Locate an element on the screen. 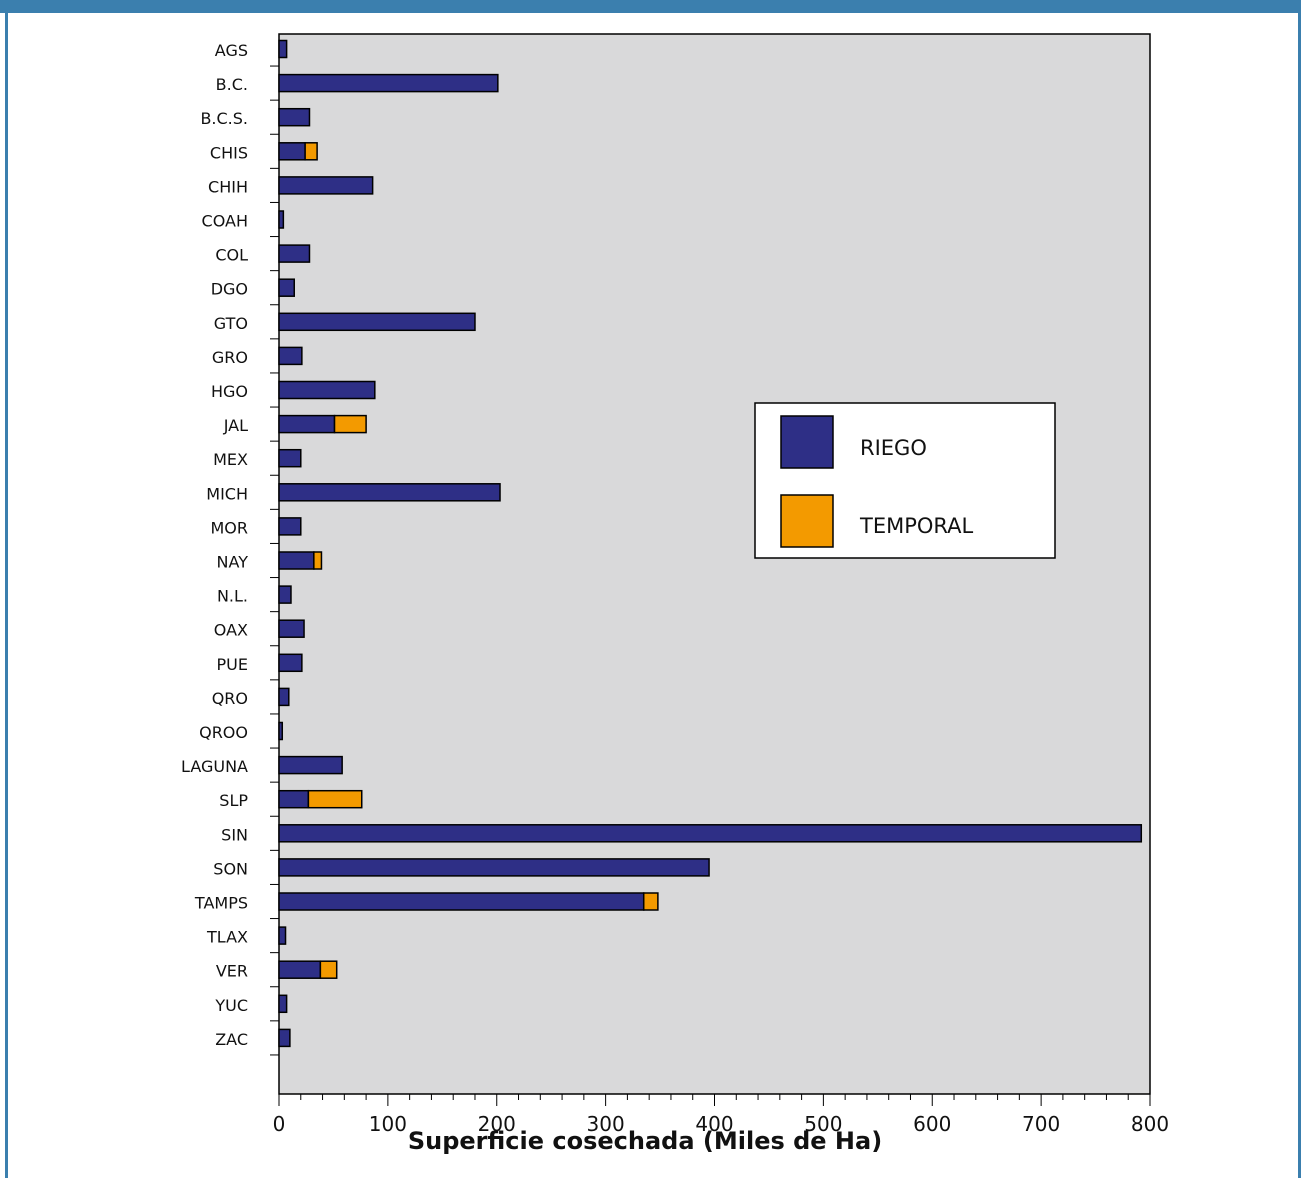 Image resolution: width=1301 pixels, height=1178 pixels. bar-temporal-nay is located at coordinates (318, 560).